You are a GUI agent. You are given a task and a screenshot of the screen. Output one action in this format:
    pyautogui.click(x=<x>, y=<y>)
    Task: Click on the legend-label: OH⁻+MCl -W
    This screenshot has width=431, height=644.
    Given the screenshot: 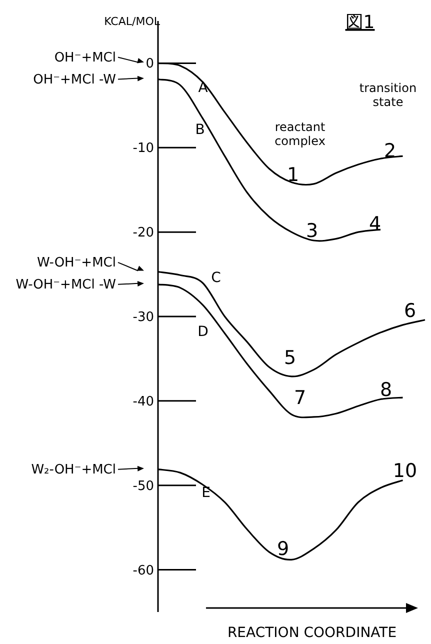 What is the action you would take?
    pyautogui.click(x=74, y=80)
    